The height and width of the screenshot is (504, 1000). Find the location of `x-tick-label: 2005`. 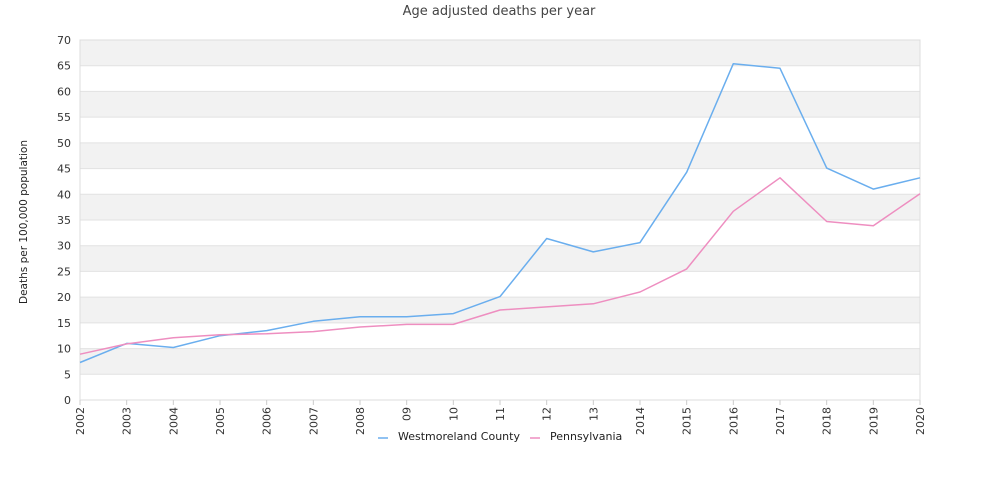

x-tick-label: 2005 is located at coordinates (220, 421).